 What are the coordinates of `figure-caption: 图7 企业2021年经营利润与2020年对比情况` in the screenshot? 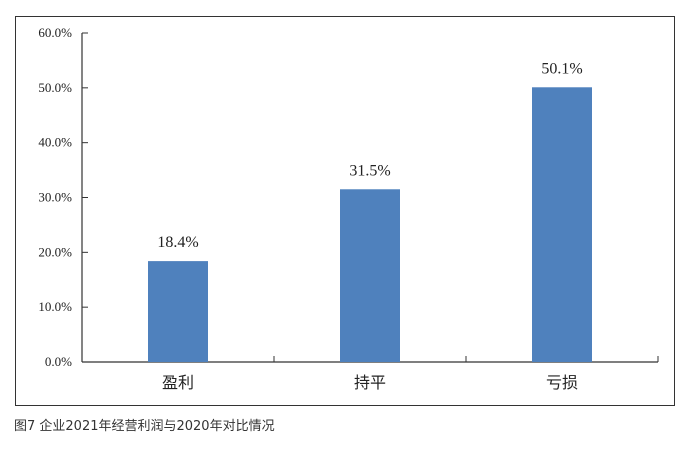 It's located at (144, 426).